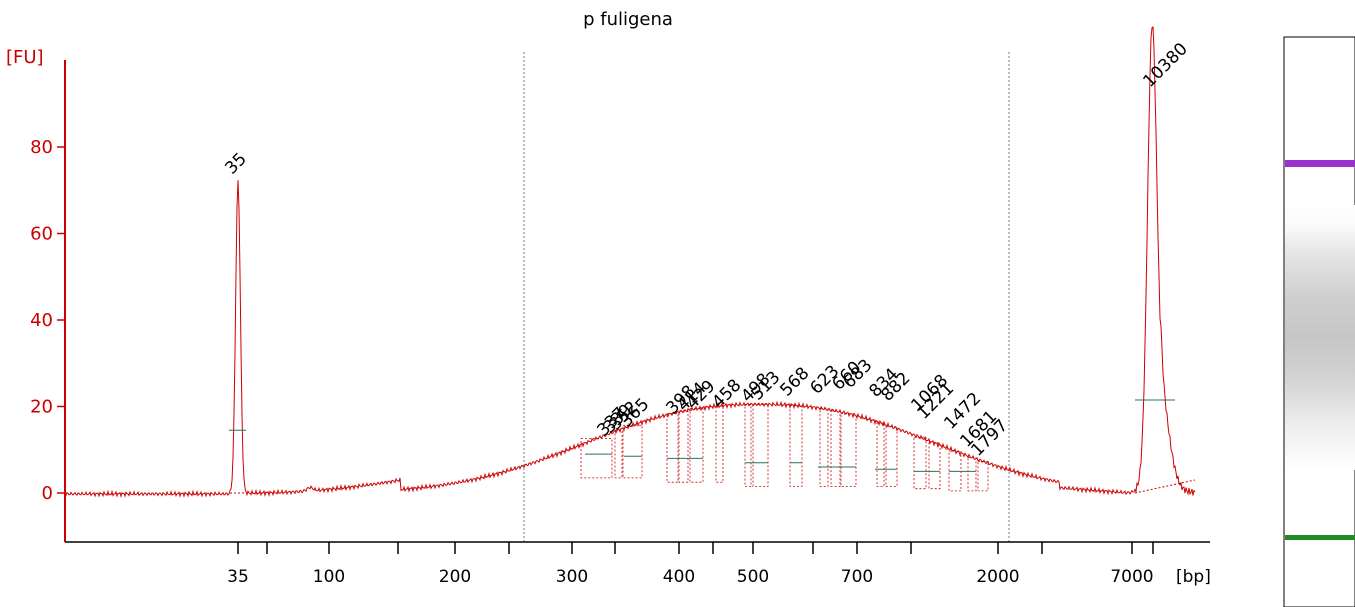 This screenshot has width=1355, height=607. Describe the element at coordinates (679, 577) in the screenshot. I see `x-tick-label: 400` at that location.